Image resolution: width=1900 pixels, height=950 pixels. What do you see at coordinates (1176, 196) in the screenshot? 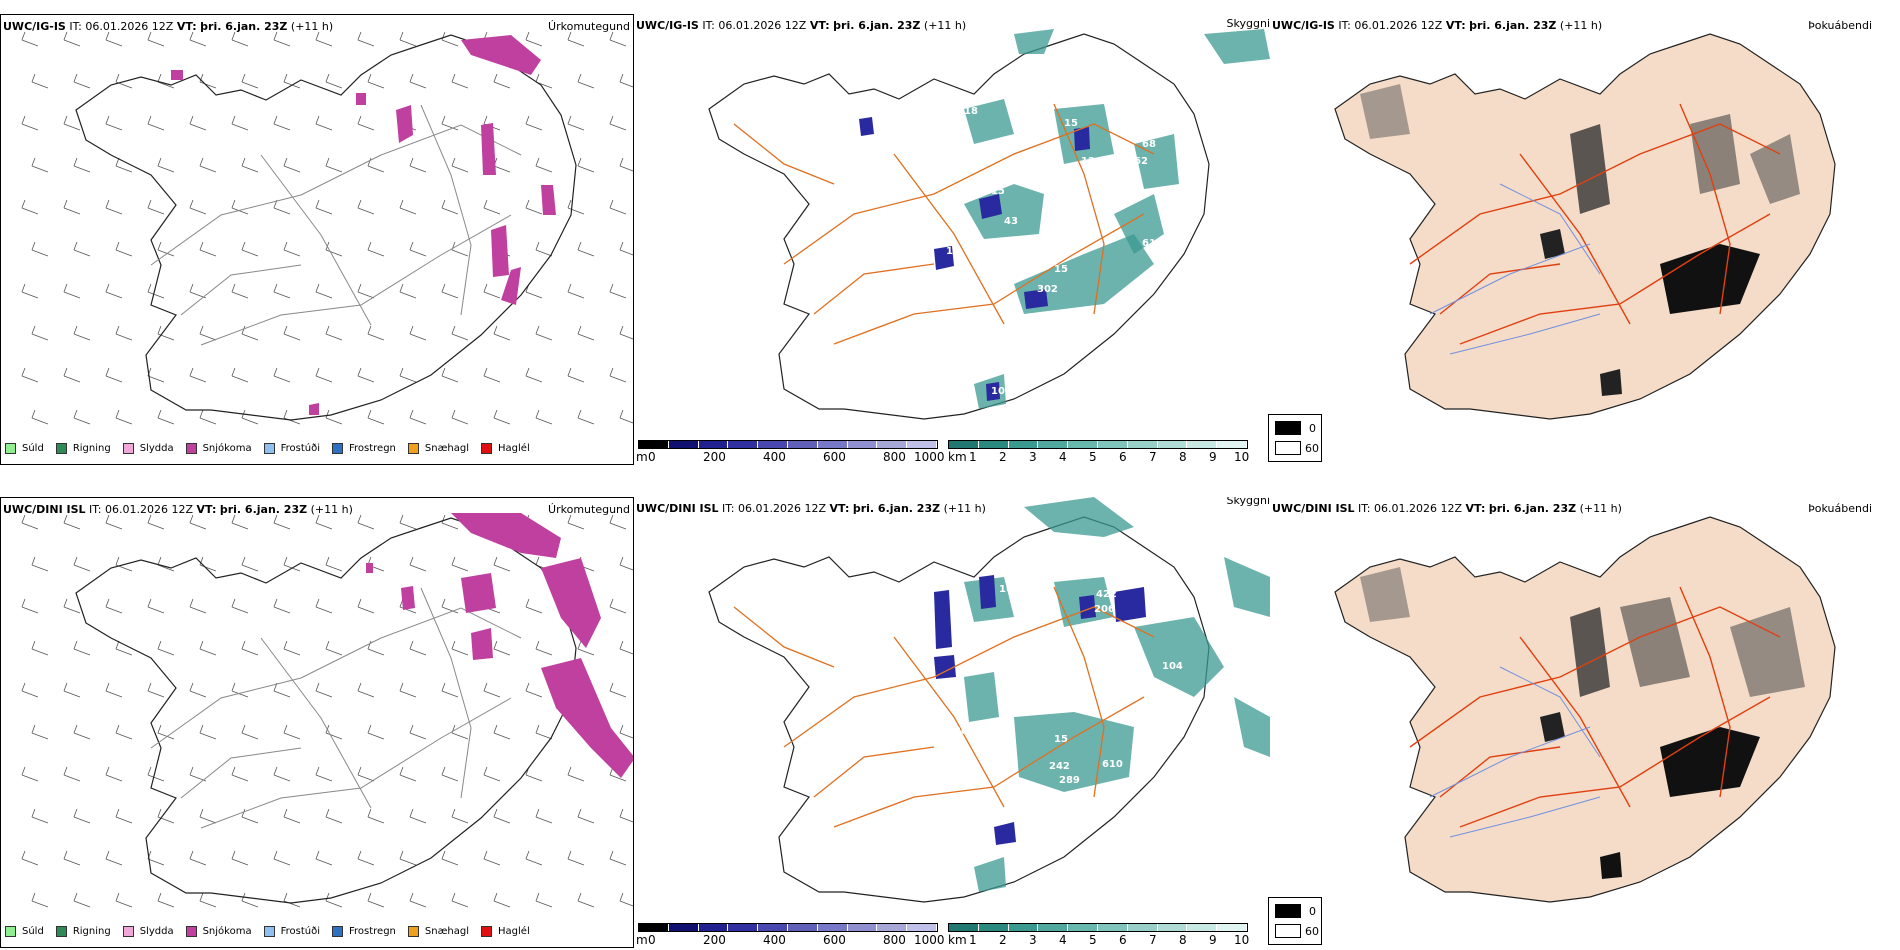
I see `cloud-value-label: 106` at bounding box center [1176, 196].